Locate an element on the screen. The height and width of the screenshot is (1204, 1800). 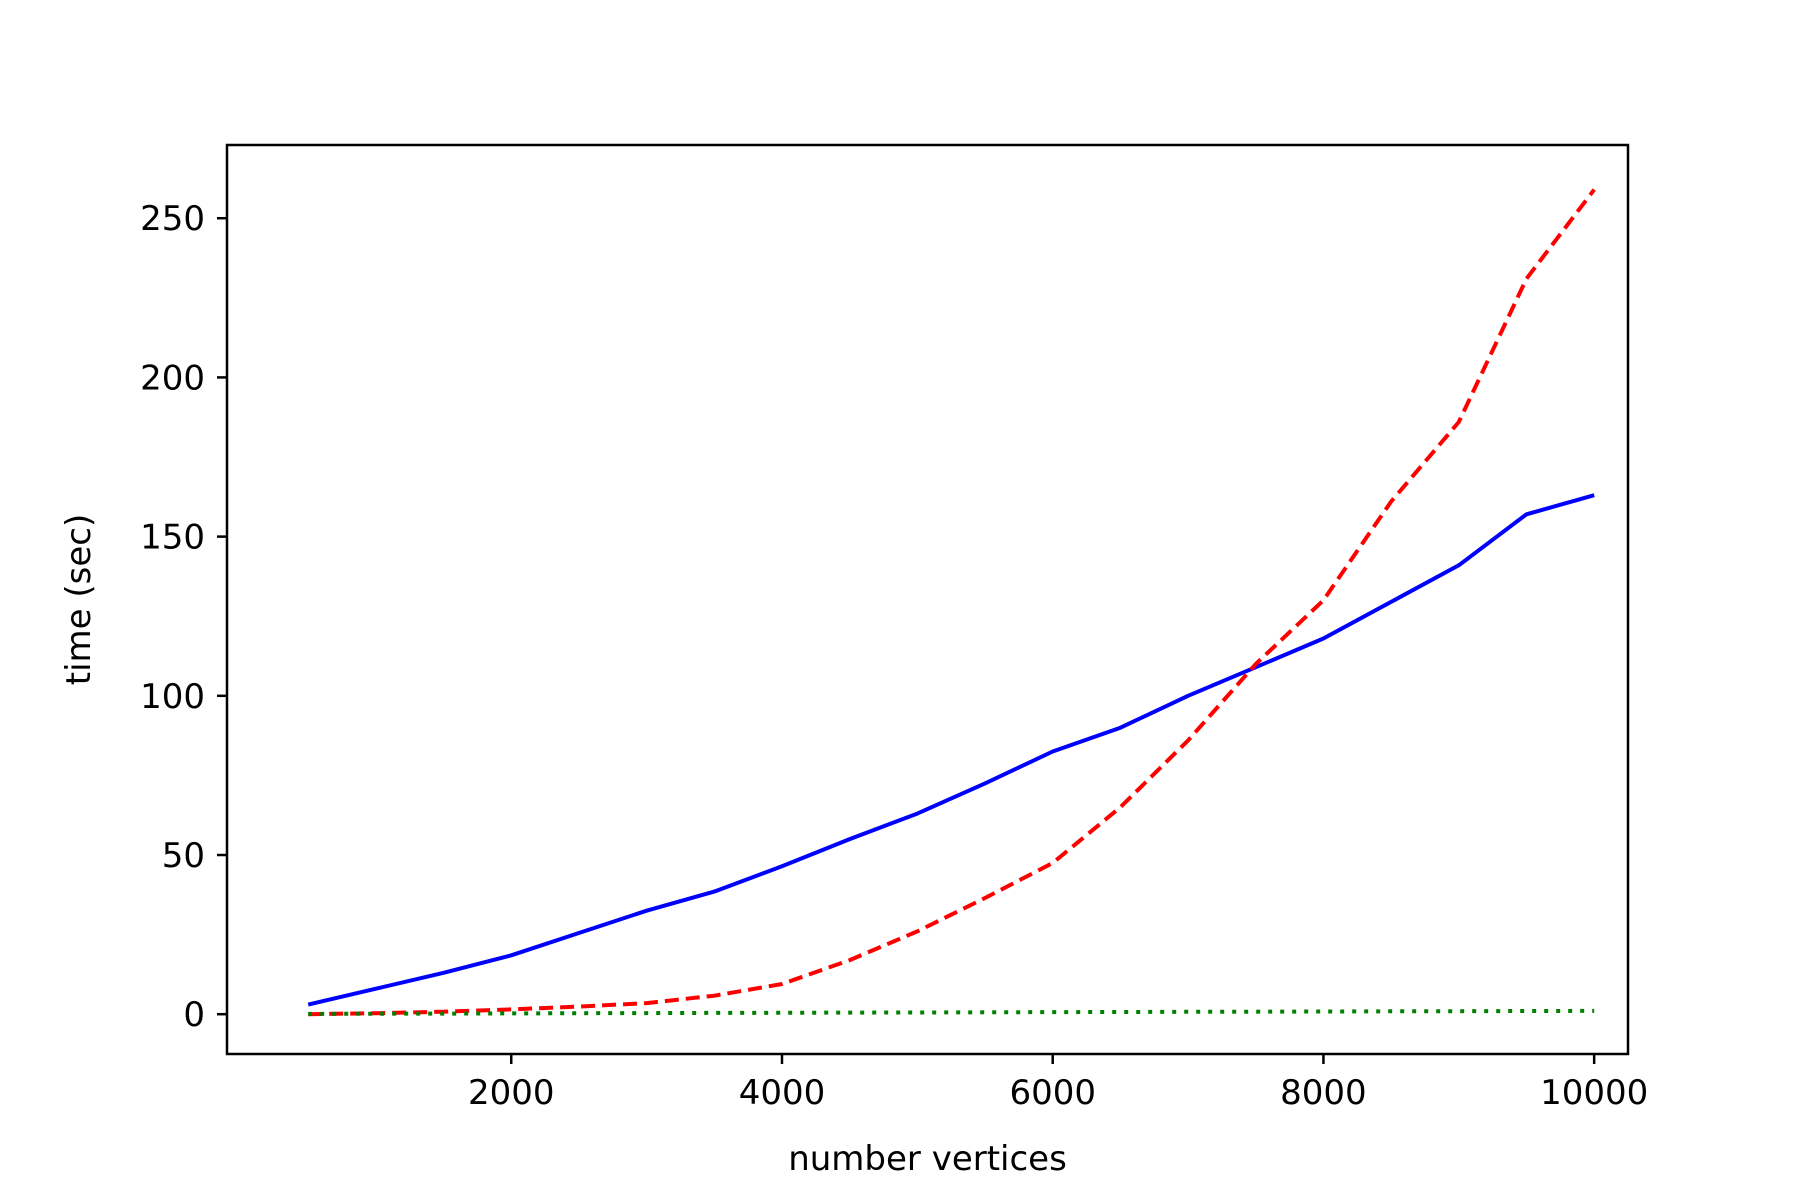
y-tick-label: 150 is located at coordinates (172, 538).